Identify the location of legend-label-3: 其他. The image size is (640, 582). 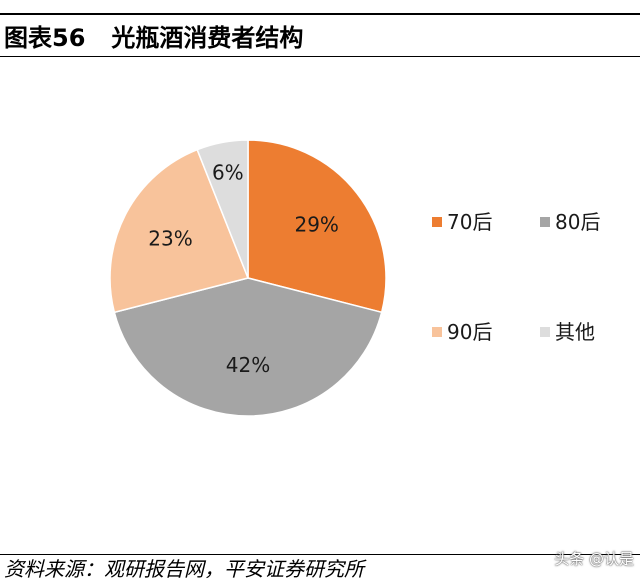
(575, 332).